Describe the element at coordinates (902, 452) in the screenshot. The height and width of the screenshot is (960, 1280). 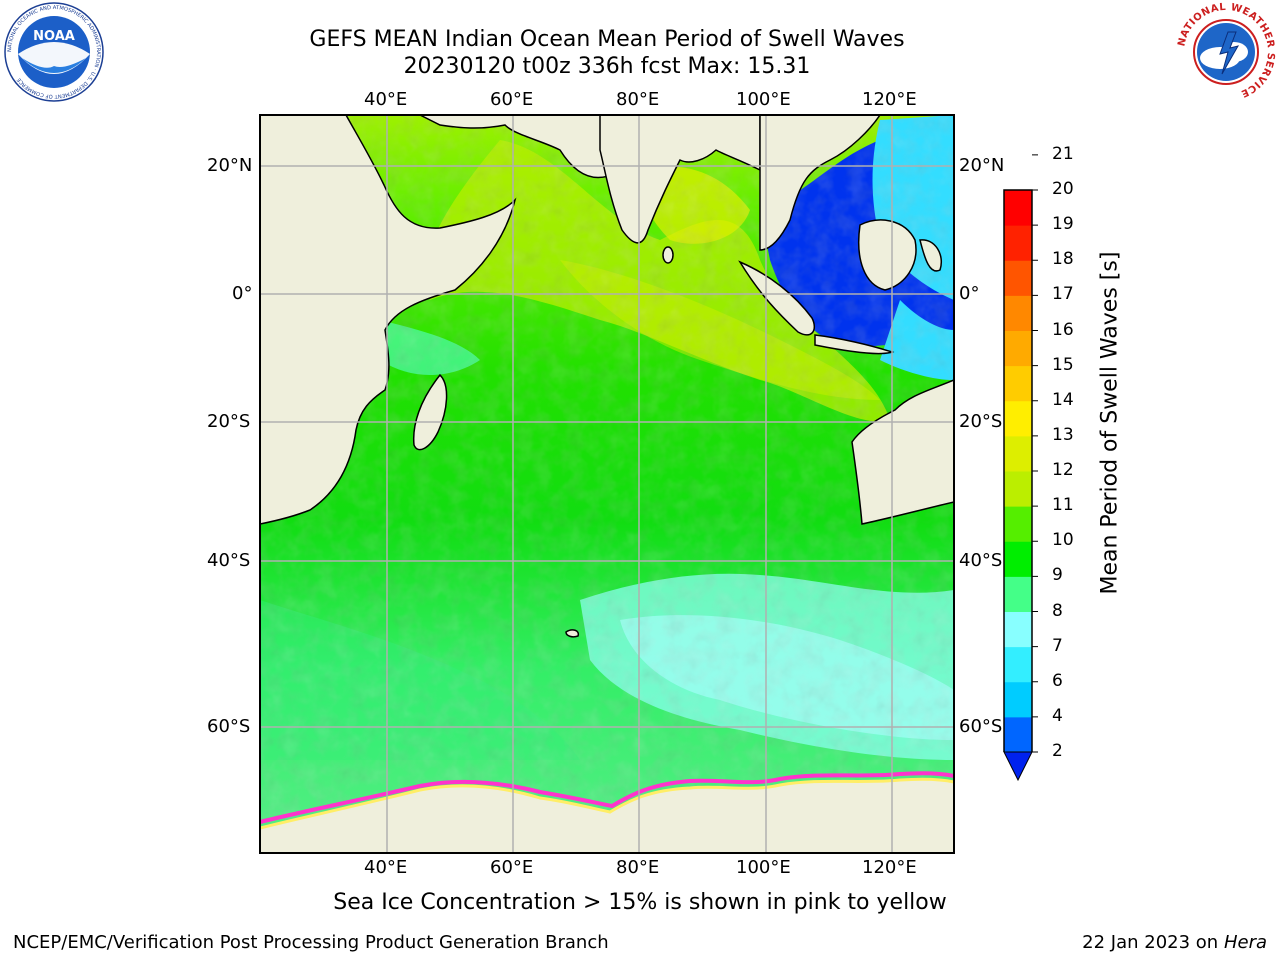
I see `australia-landmass` at that location.